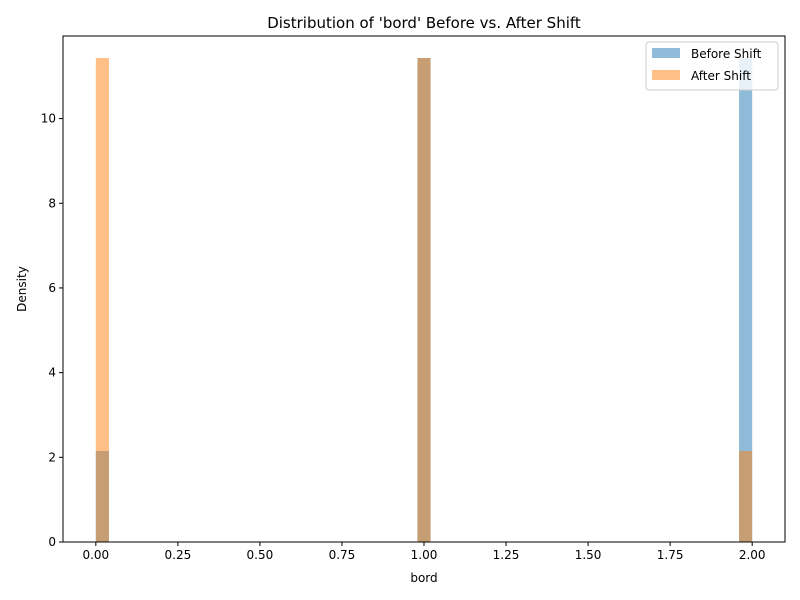  Describe the element at coordinates (95, 555) in the screenshot. I see `x-tick-label: 0.00` at that location.